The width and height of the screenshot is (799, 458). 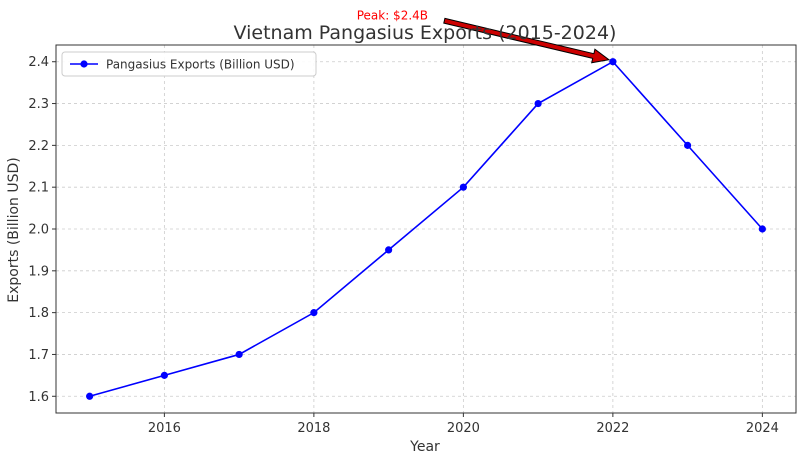 I want to click on y-tick-label: 1.7, so click(x=38, y=355).